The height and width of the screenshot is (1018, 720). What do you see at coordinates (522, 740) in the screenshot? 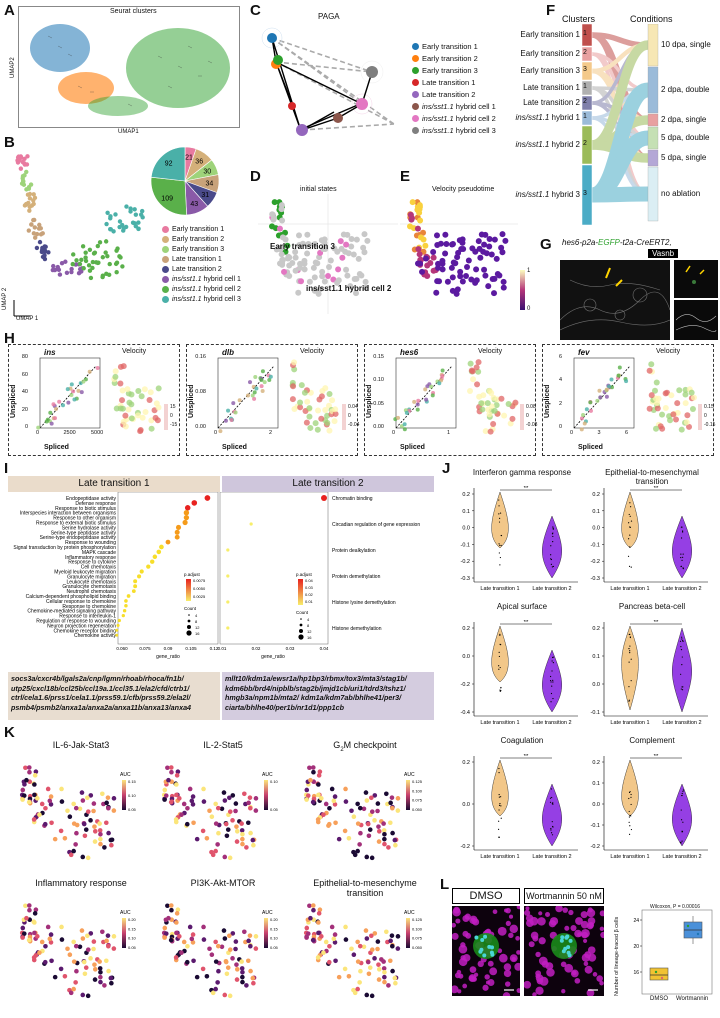
I see `j-title: Coagulation` at bounding box center [522, 740].